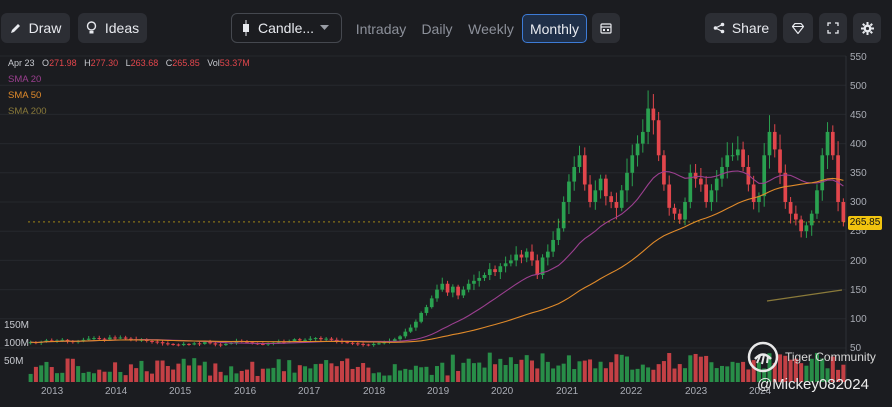  Describe the element at coordinates (858, 144) in the screenshot. I see `y-tick-400: 400` at that location.